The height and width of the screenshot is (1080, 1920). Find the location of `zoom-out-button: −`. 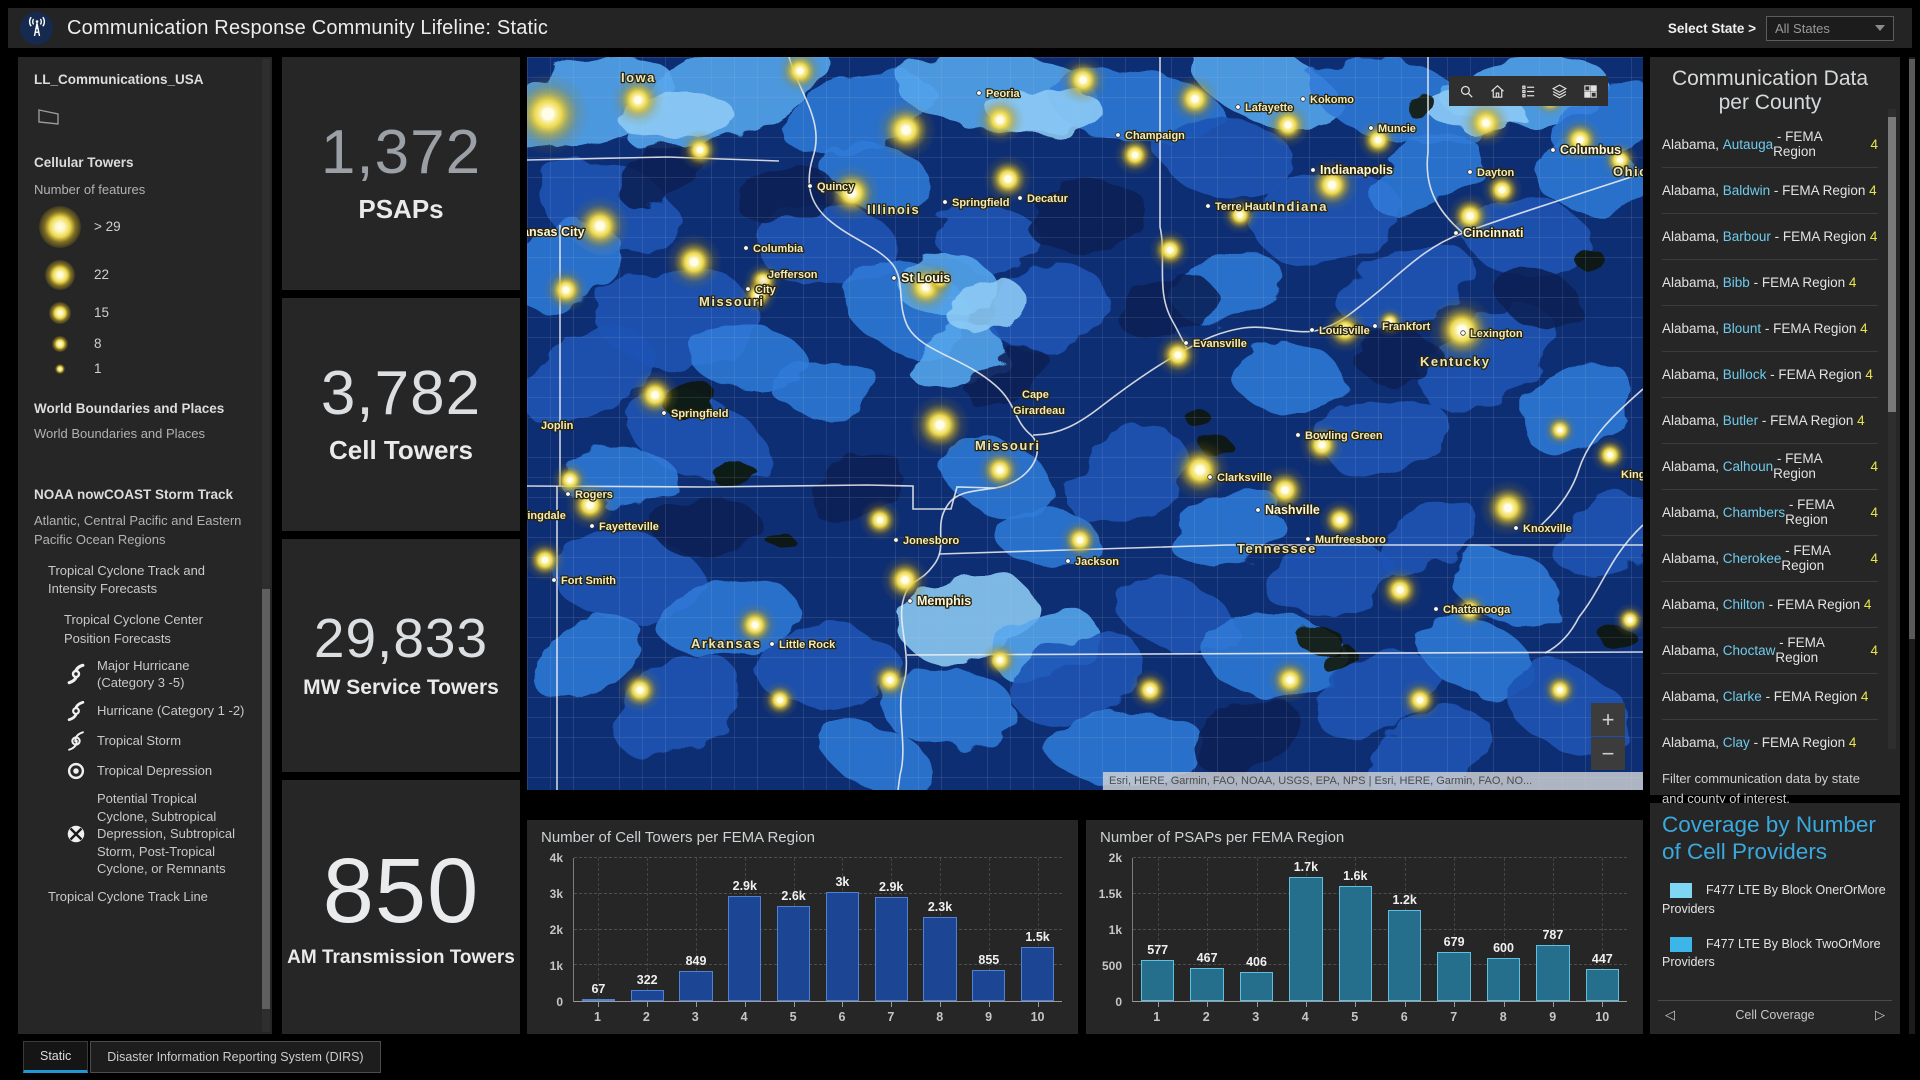

zoom-out-button: − is located at coordinates (1608, 753).